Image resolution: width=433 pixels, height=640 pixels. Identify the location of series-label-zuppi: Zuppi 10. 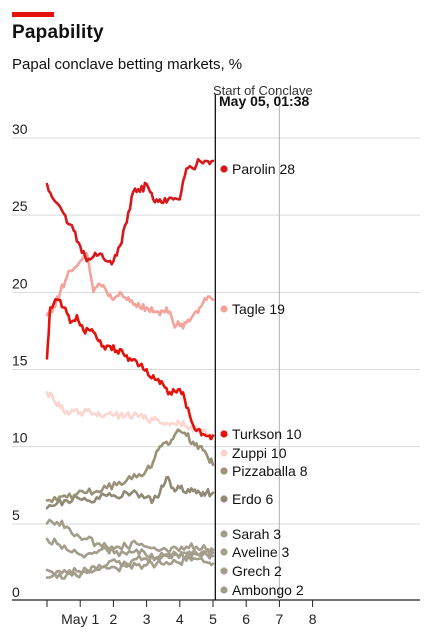
(259, 453).